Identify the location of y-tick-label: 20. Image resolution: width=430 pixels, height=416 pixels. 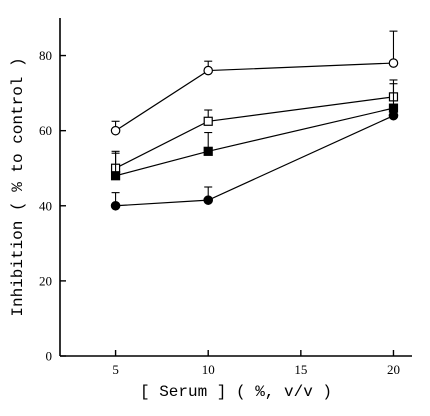
(45, 280).